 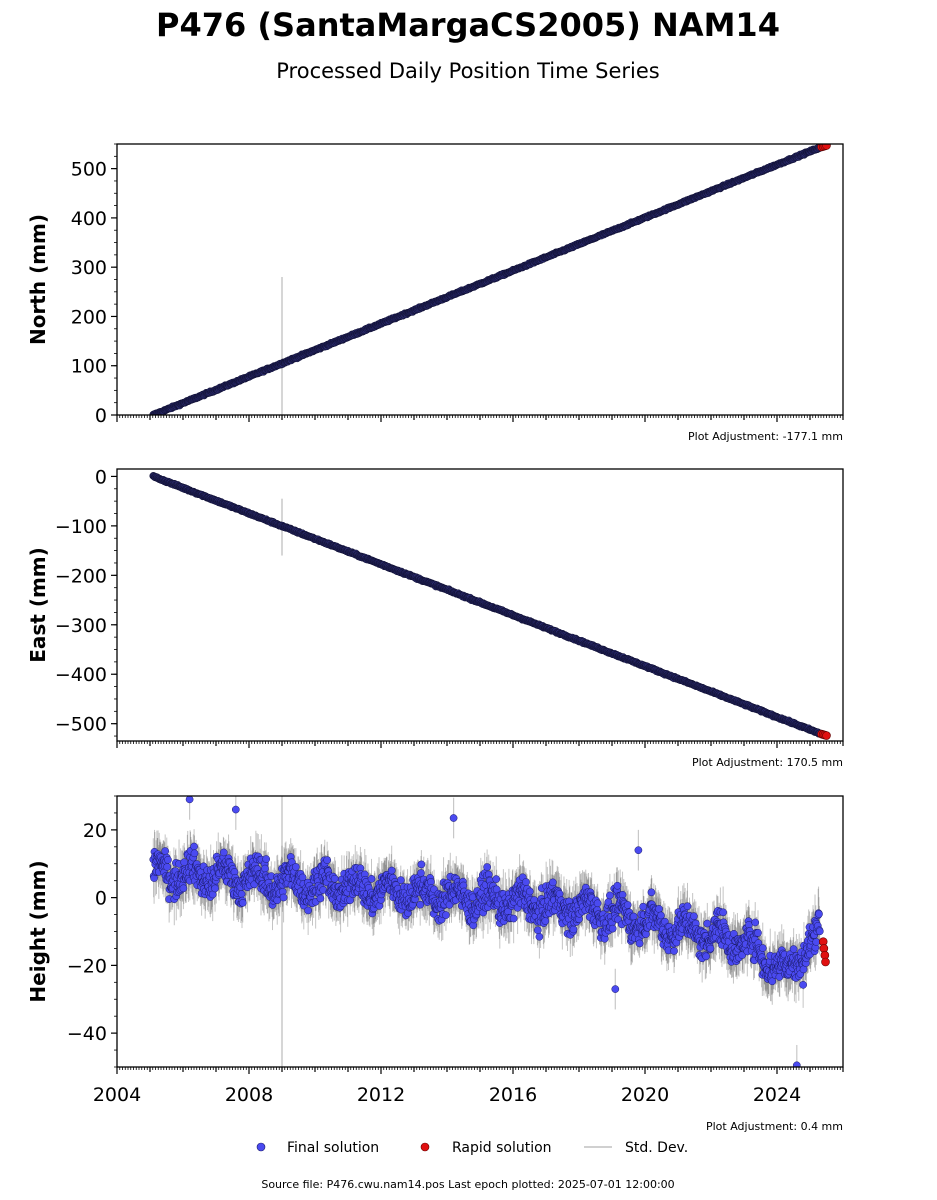 What do you see at coordinates (81, 527) in the screenshot?
I see `east-ytick-label: −100` at bounding box center [81, 527].